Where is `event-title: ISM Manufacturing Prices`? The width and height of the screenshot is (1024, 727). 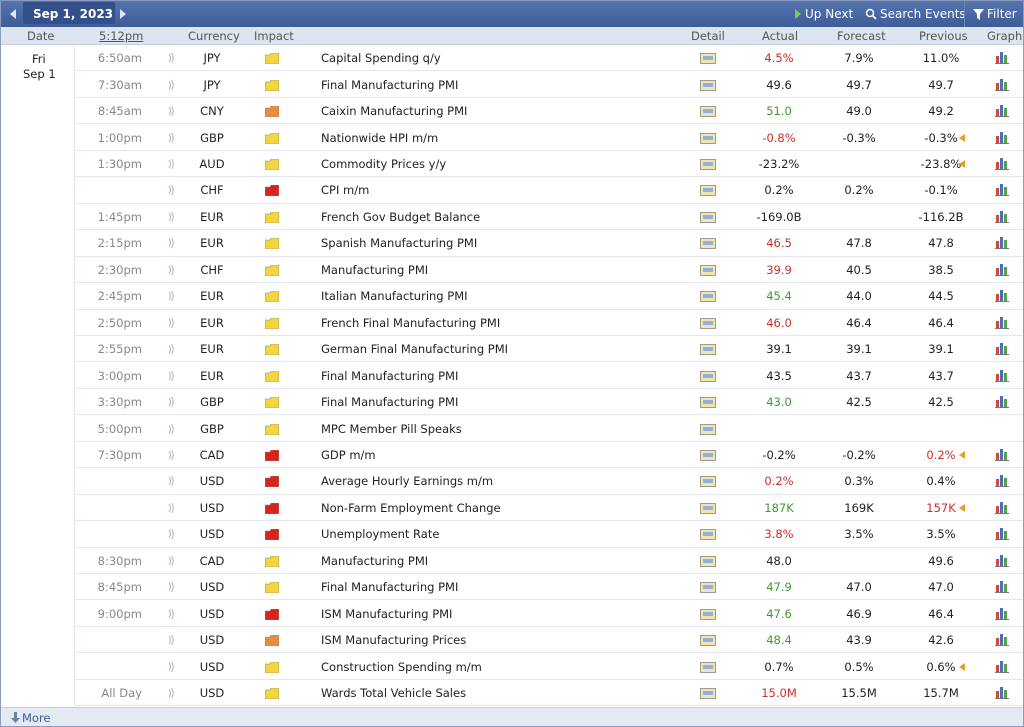
event-title: ISM Manufacturing Prices is located at coordinates (394, 640).